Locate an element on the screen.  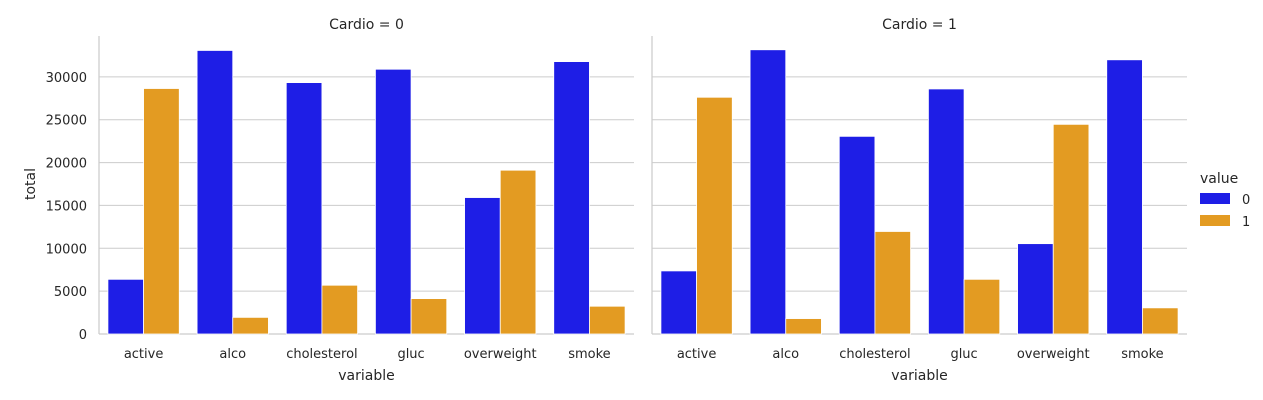
y-tick-label: 0 is located at coordinates (83, 335).